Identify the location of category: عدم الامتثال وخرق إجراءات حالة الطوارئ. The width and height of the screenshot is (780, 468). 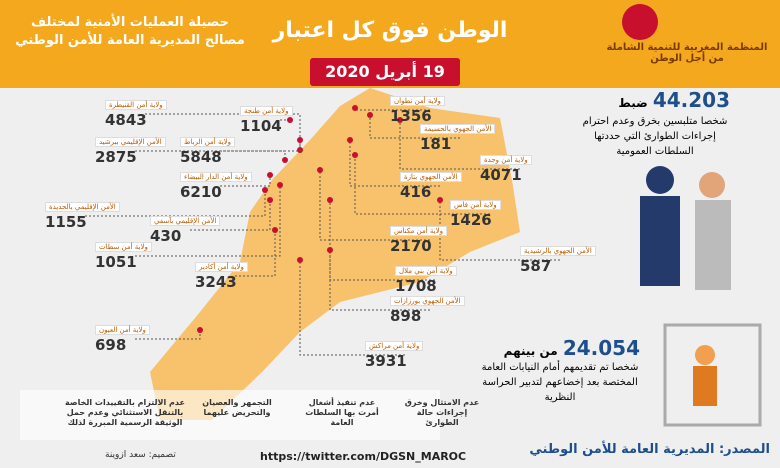
(442, 412).